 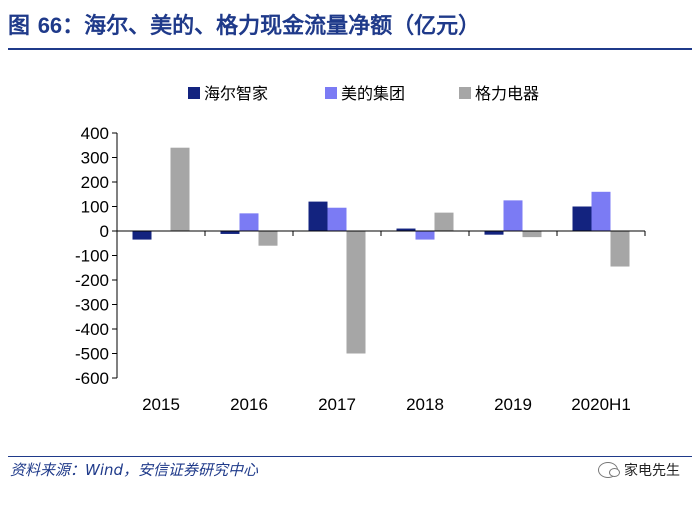 I want to click on y-tick-label: 0, so click(x=104, y=231).